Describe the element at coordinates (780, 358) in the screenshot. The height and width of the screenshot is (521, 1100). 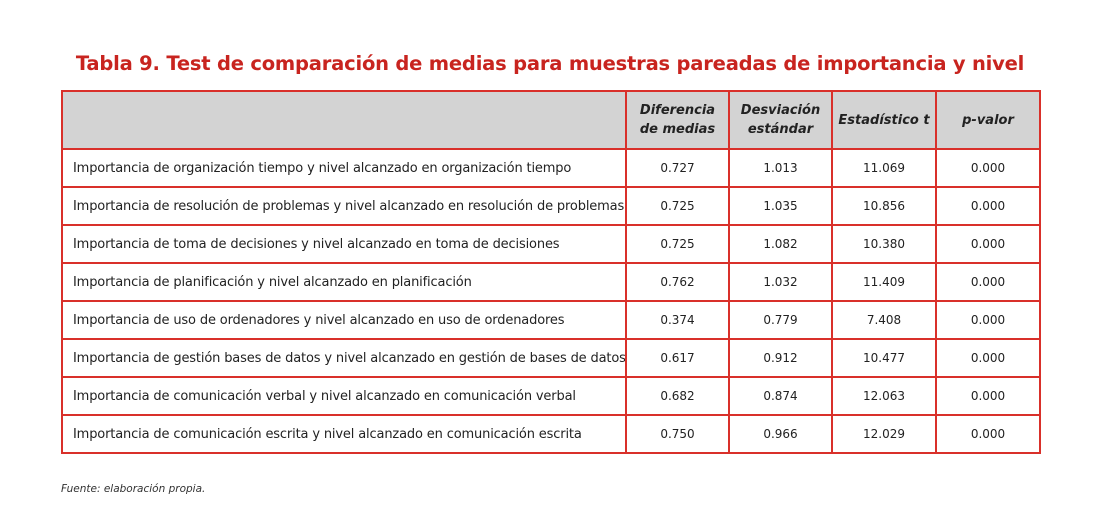
I see `std-dev-cell: 0.912` at that location.